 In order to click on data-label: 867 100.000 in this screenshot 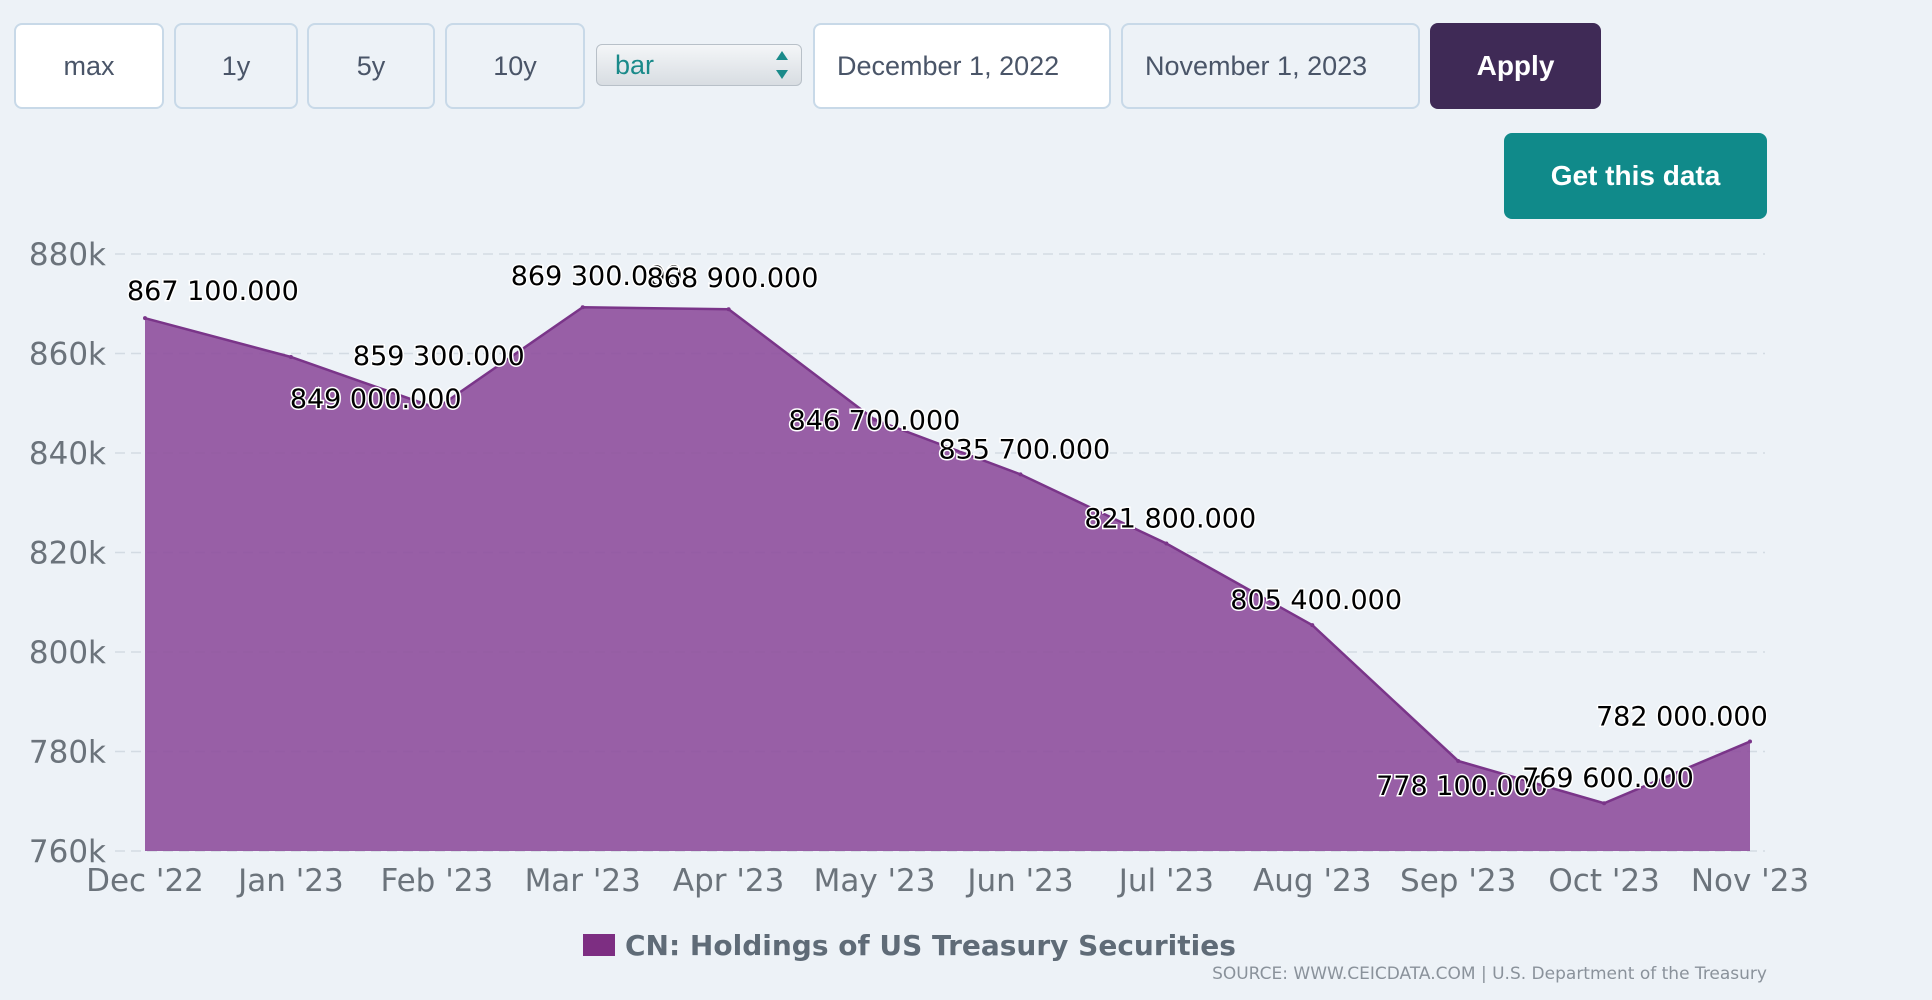, I will do `click(213, 291)`.